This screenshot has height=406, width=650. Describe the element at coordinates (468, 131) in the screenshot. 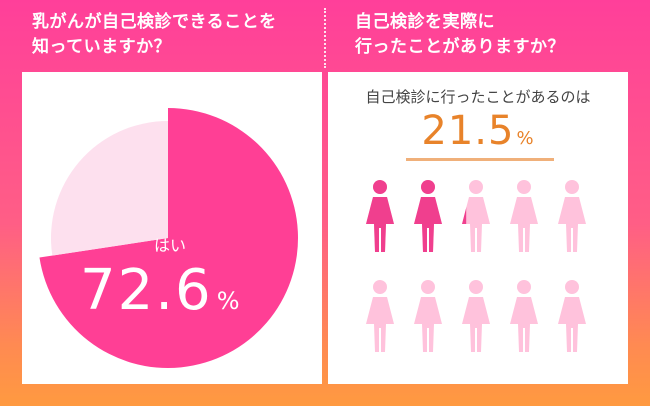

I see `stat-value: 21.5` at that location.